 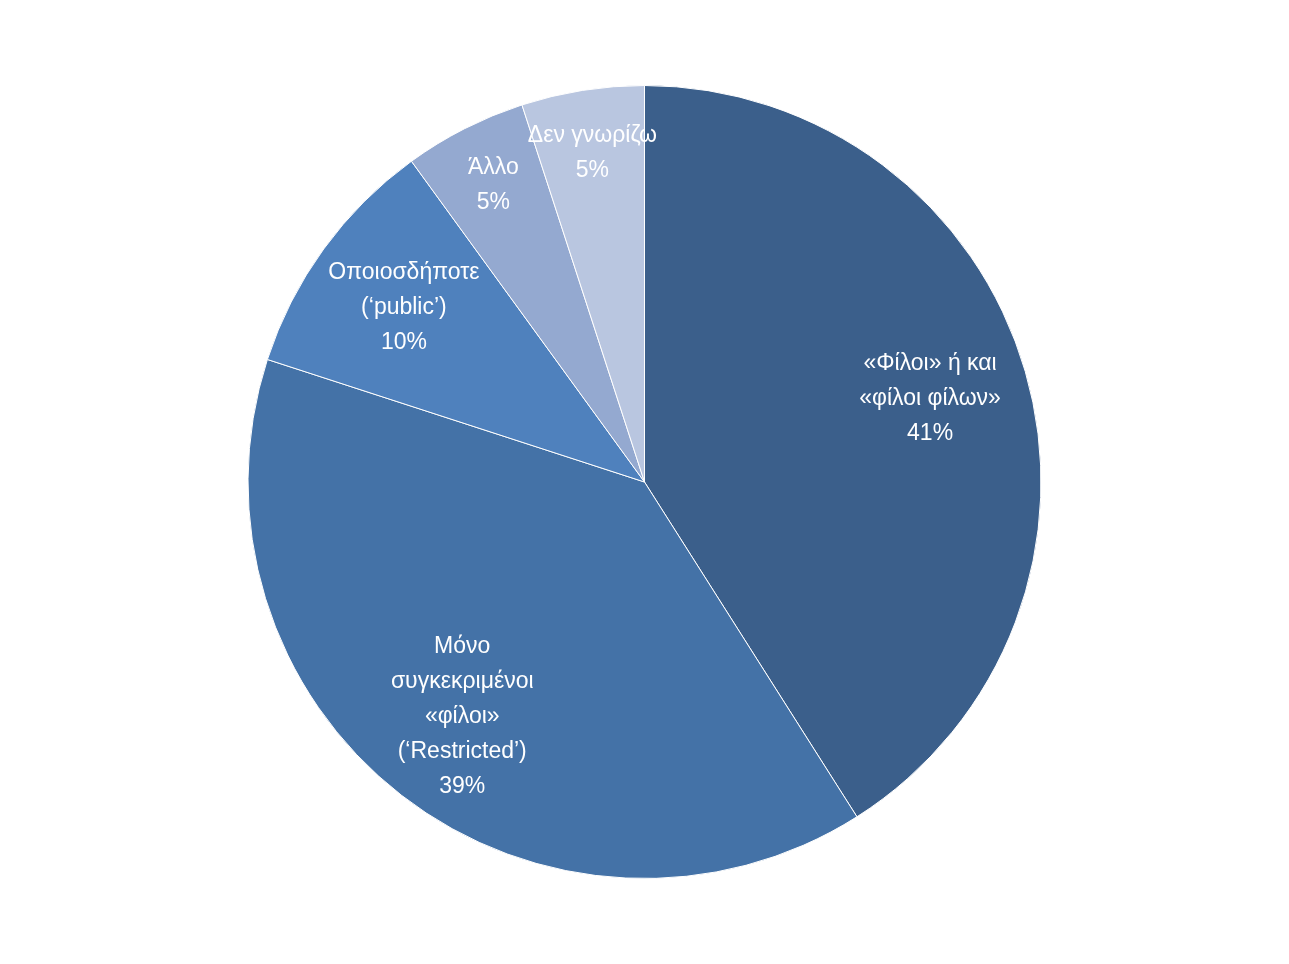 I want to click on data-label: 10%, so click(x=403, y=340).